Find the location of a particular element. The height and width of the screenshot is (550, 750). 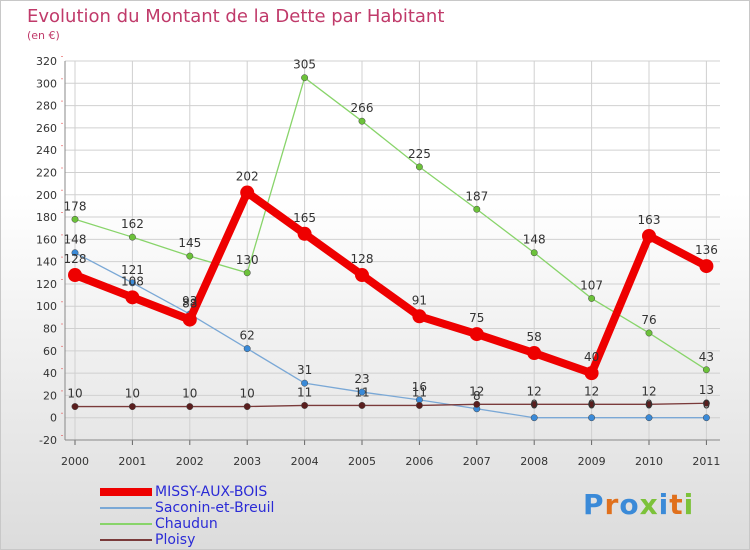

y-tick-label: 0 is located at coordinates (53, 418).